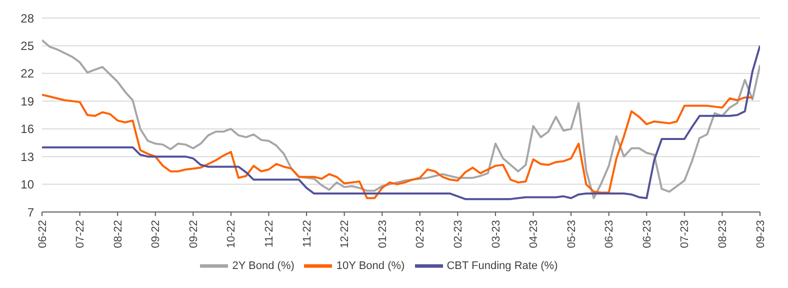 This screenshot has height=288, width=788. I want to click on y-tick-label: 13, so click(27, 157).